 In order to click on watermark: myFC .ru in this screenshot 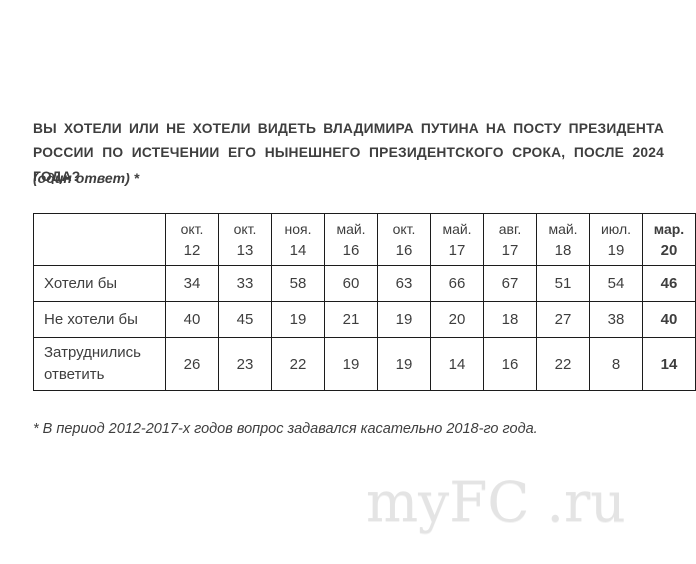, I will do `click(496, 502)`.